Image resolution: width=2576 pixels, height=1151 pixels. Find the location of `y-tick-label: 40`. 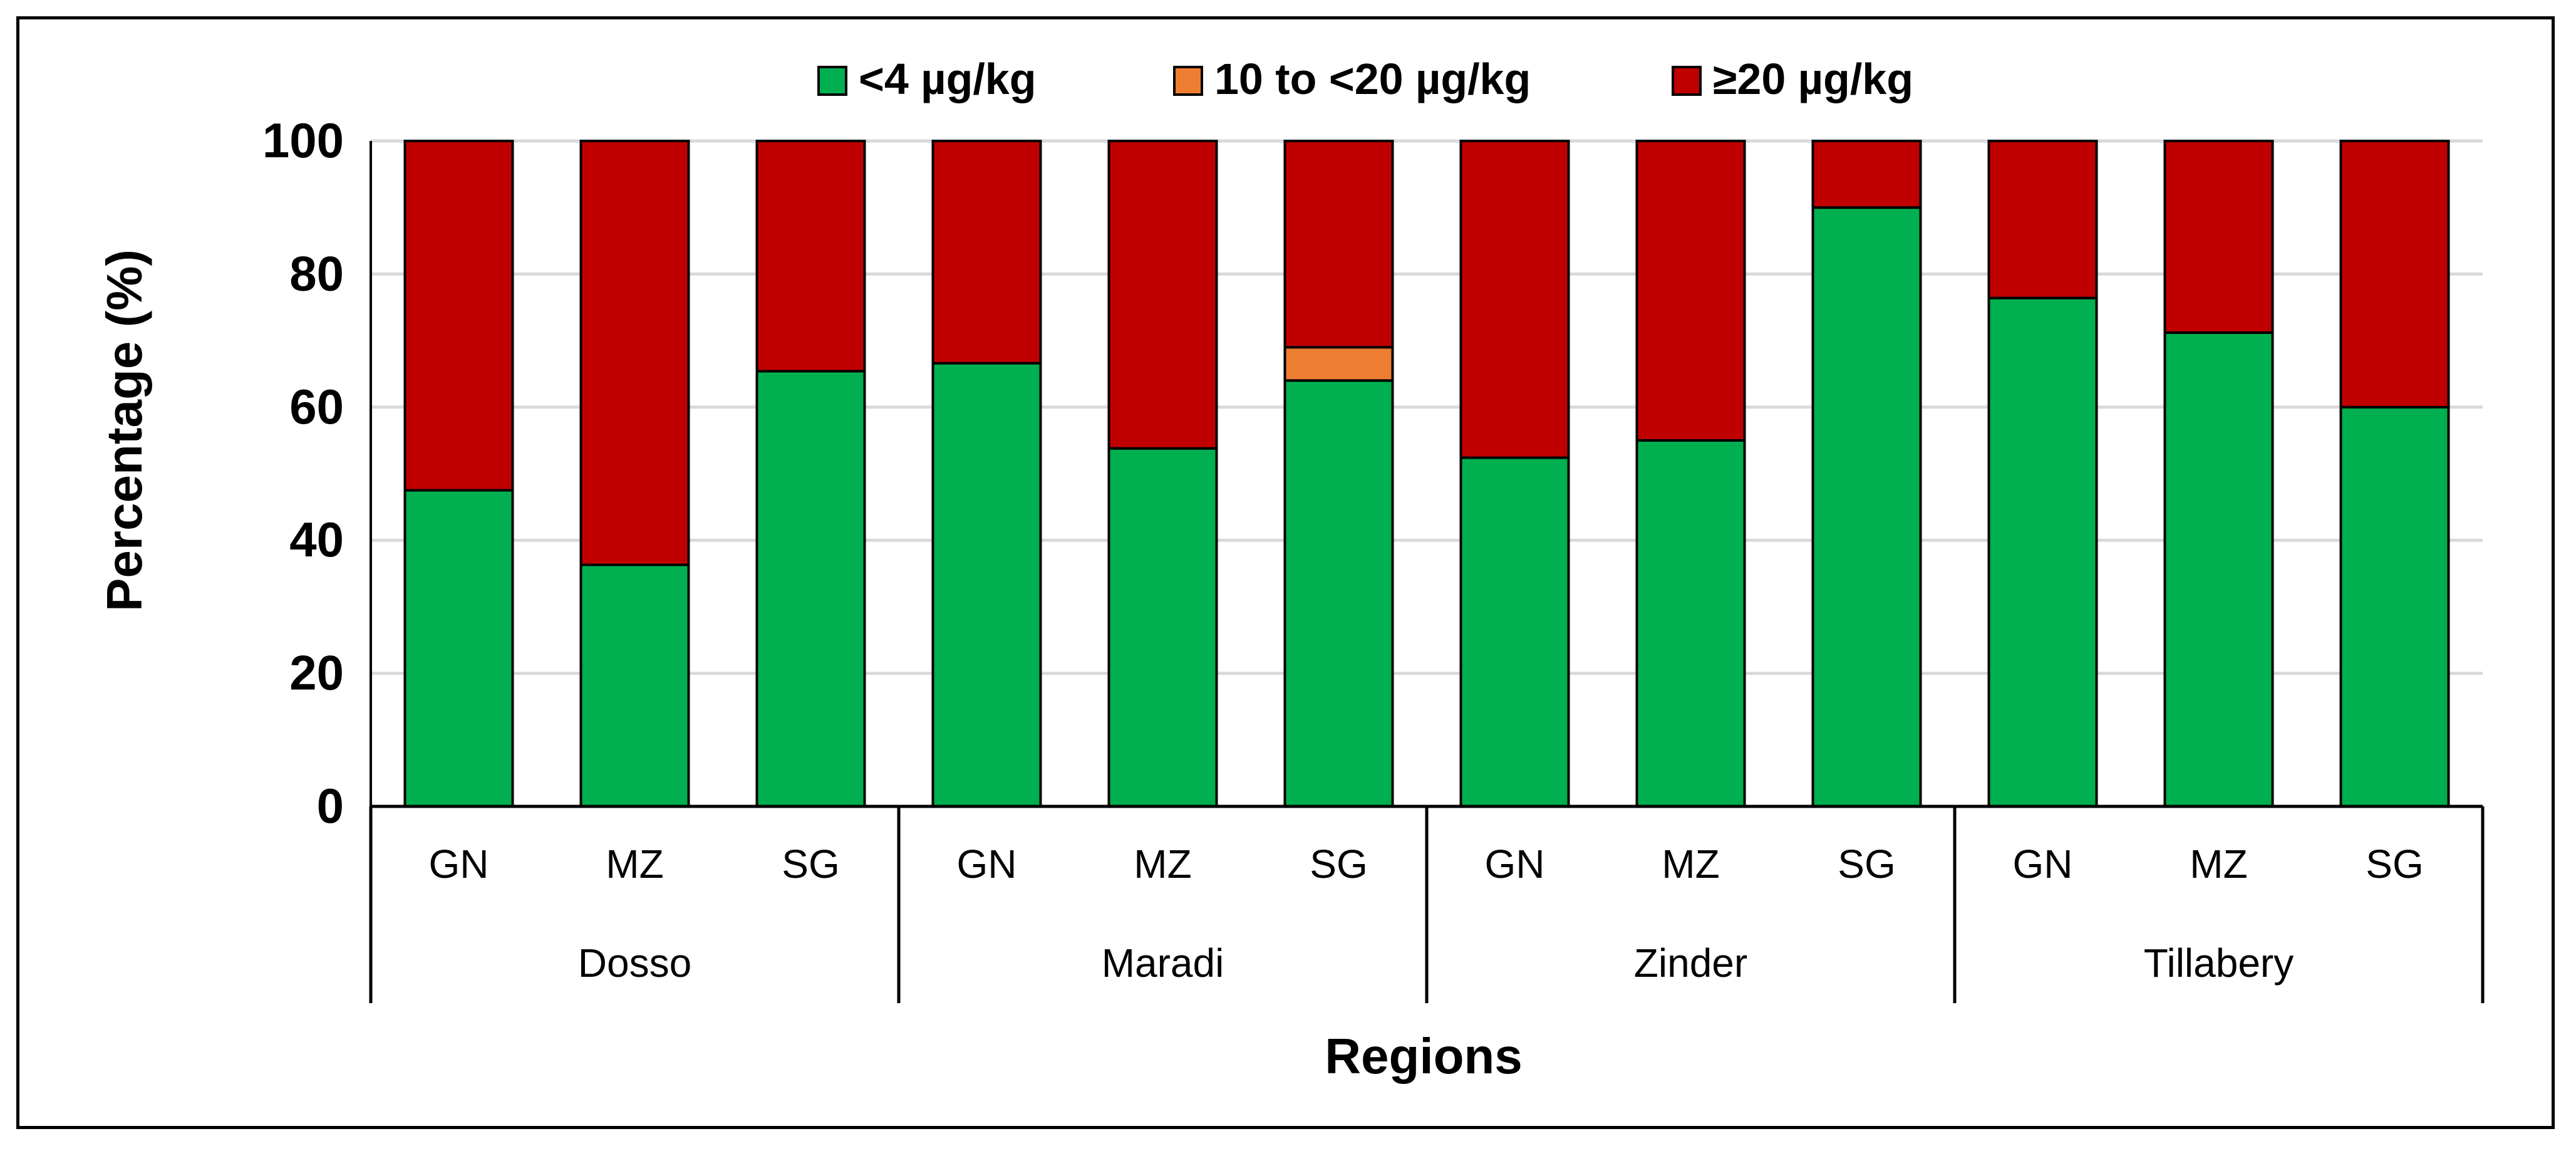

y-tick-label: 40 is located at coordinates (316, 539).